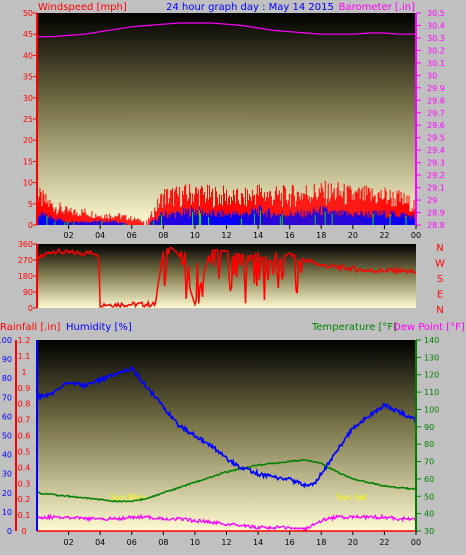 Image resolution: width=466 pixels, height=555 pixels. Describe the element at coordinates (416, 235) in the screenshot. I see `wind-x-tick-label: 00` at that location.